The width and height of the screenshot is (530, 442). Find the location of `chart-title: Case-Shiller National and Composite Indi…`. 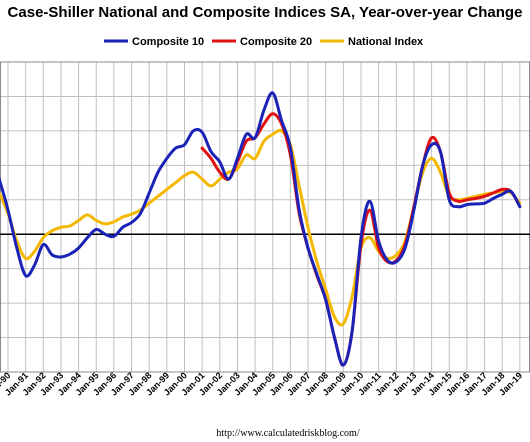

chart-title: Case-Shiller National and Composite Indi… is located at coordinates (265, 12).